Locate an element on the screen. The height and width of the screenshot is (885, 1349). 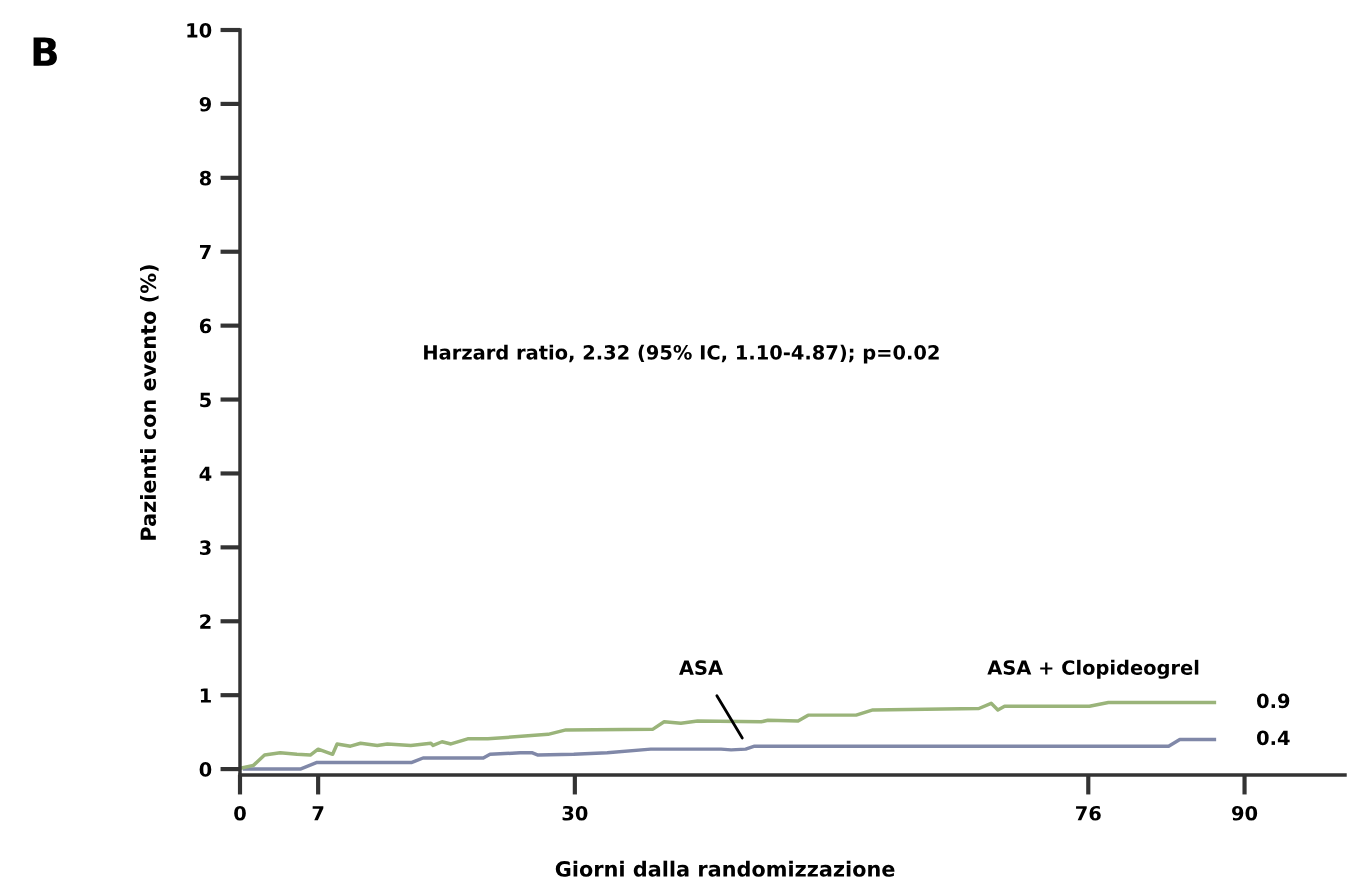
annotation: 0.9 is located at coordinates (1273, 701).